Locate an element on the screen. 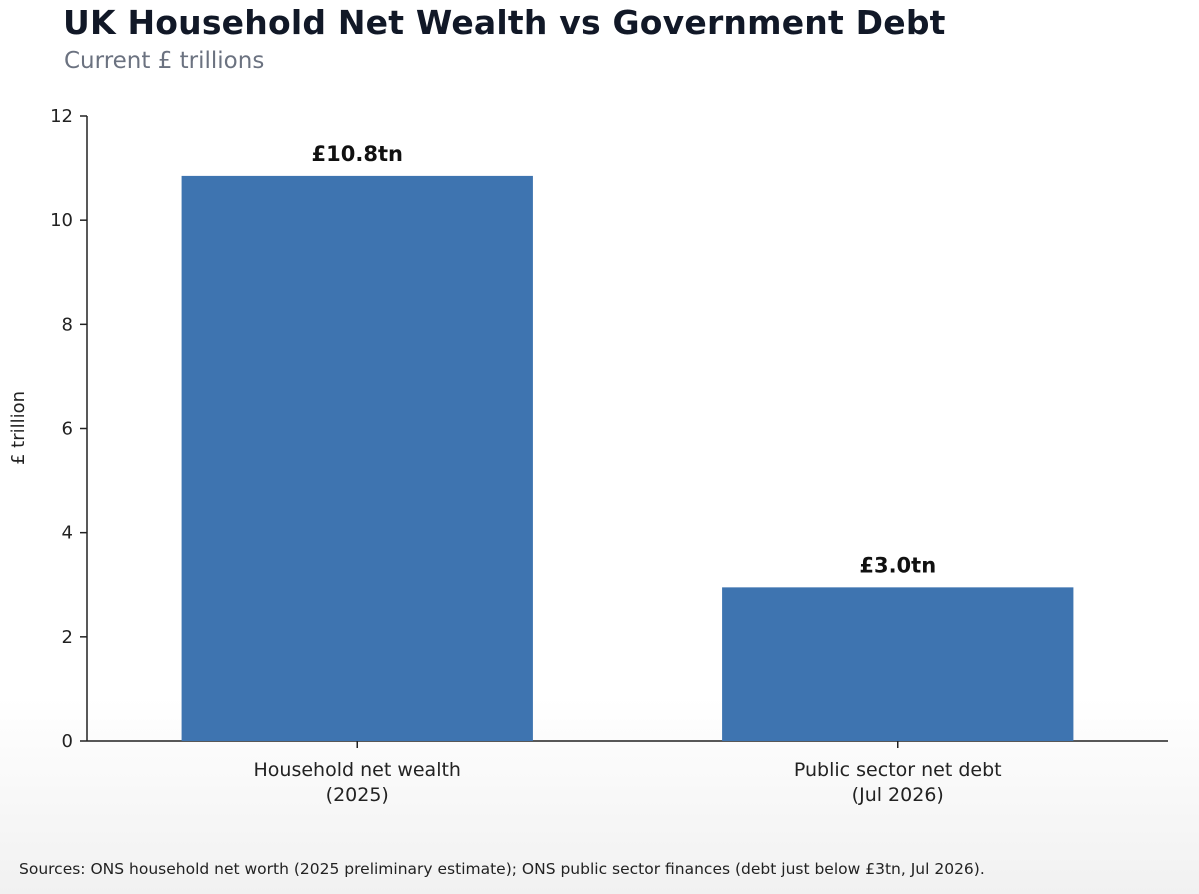 Image resolution: width=1199 pixels, height=894 pixels. y-axis: 0 2 4 6 8 10 12 is located at coordinates (69, 429).